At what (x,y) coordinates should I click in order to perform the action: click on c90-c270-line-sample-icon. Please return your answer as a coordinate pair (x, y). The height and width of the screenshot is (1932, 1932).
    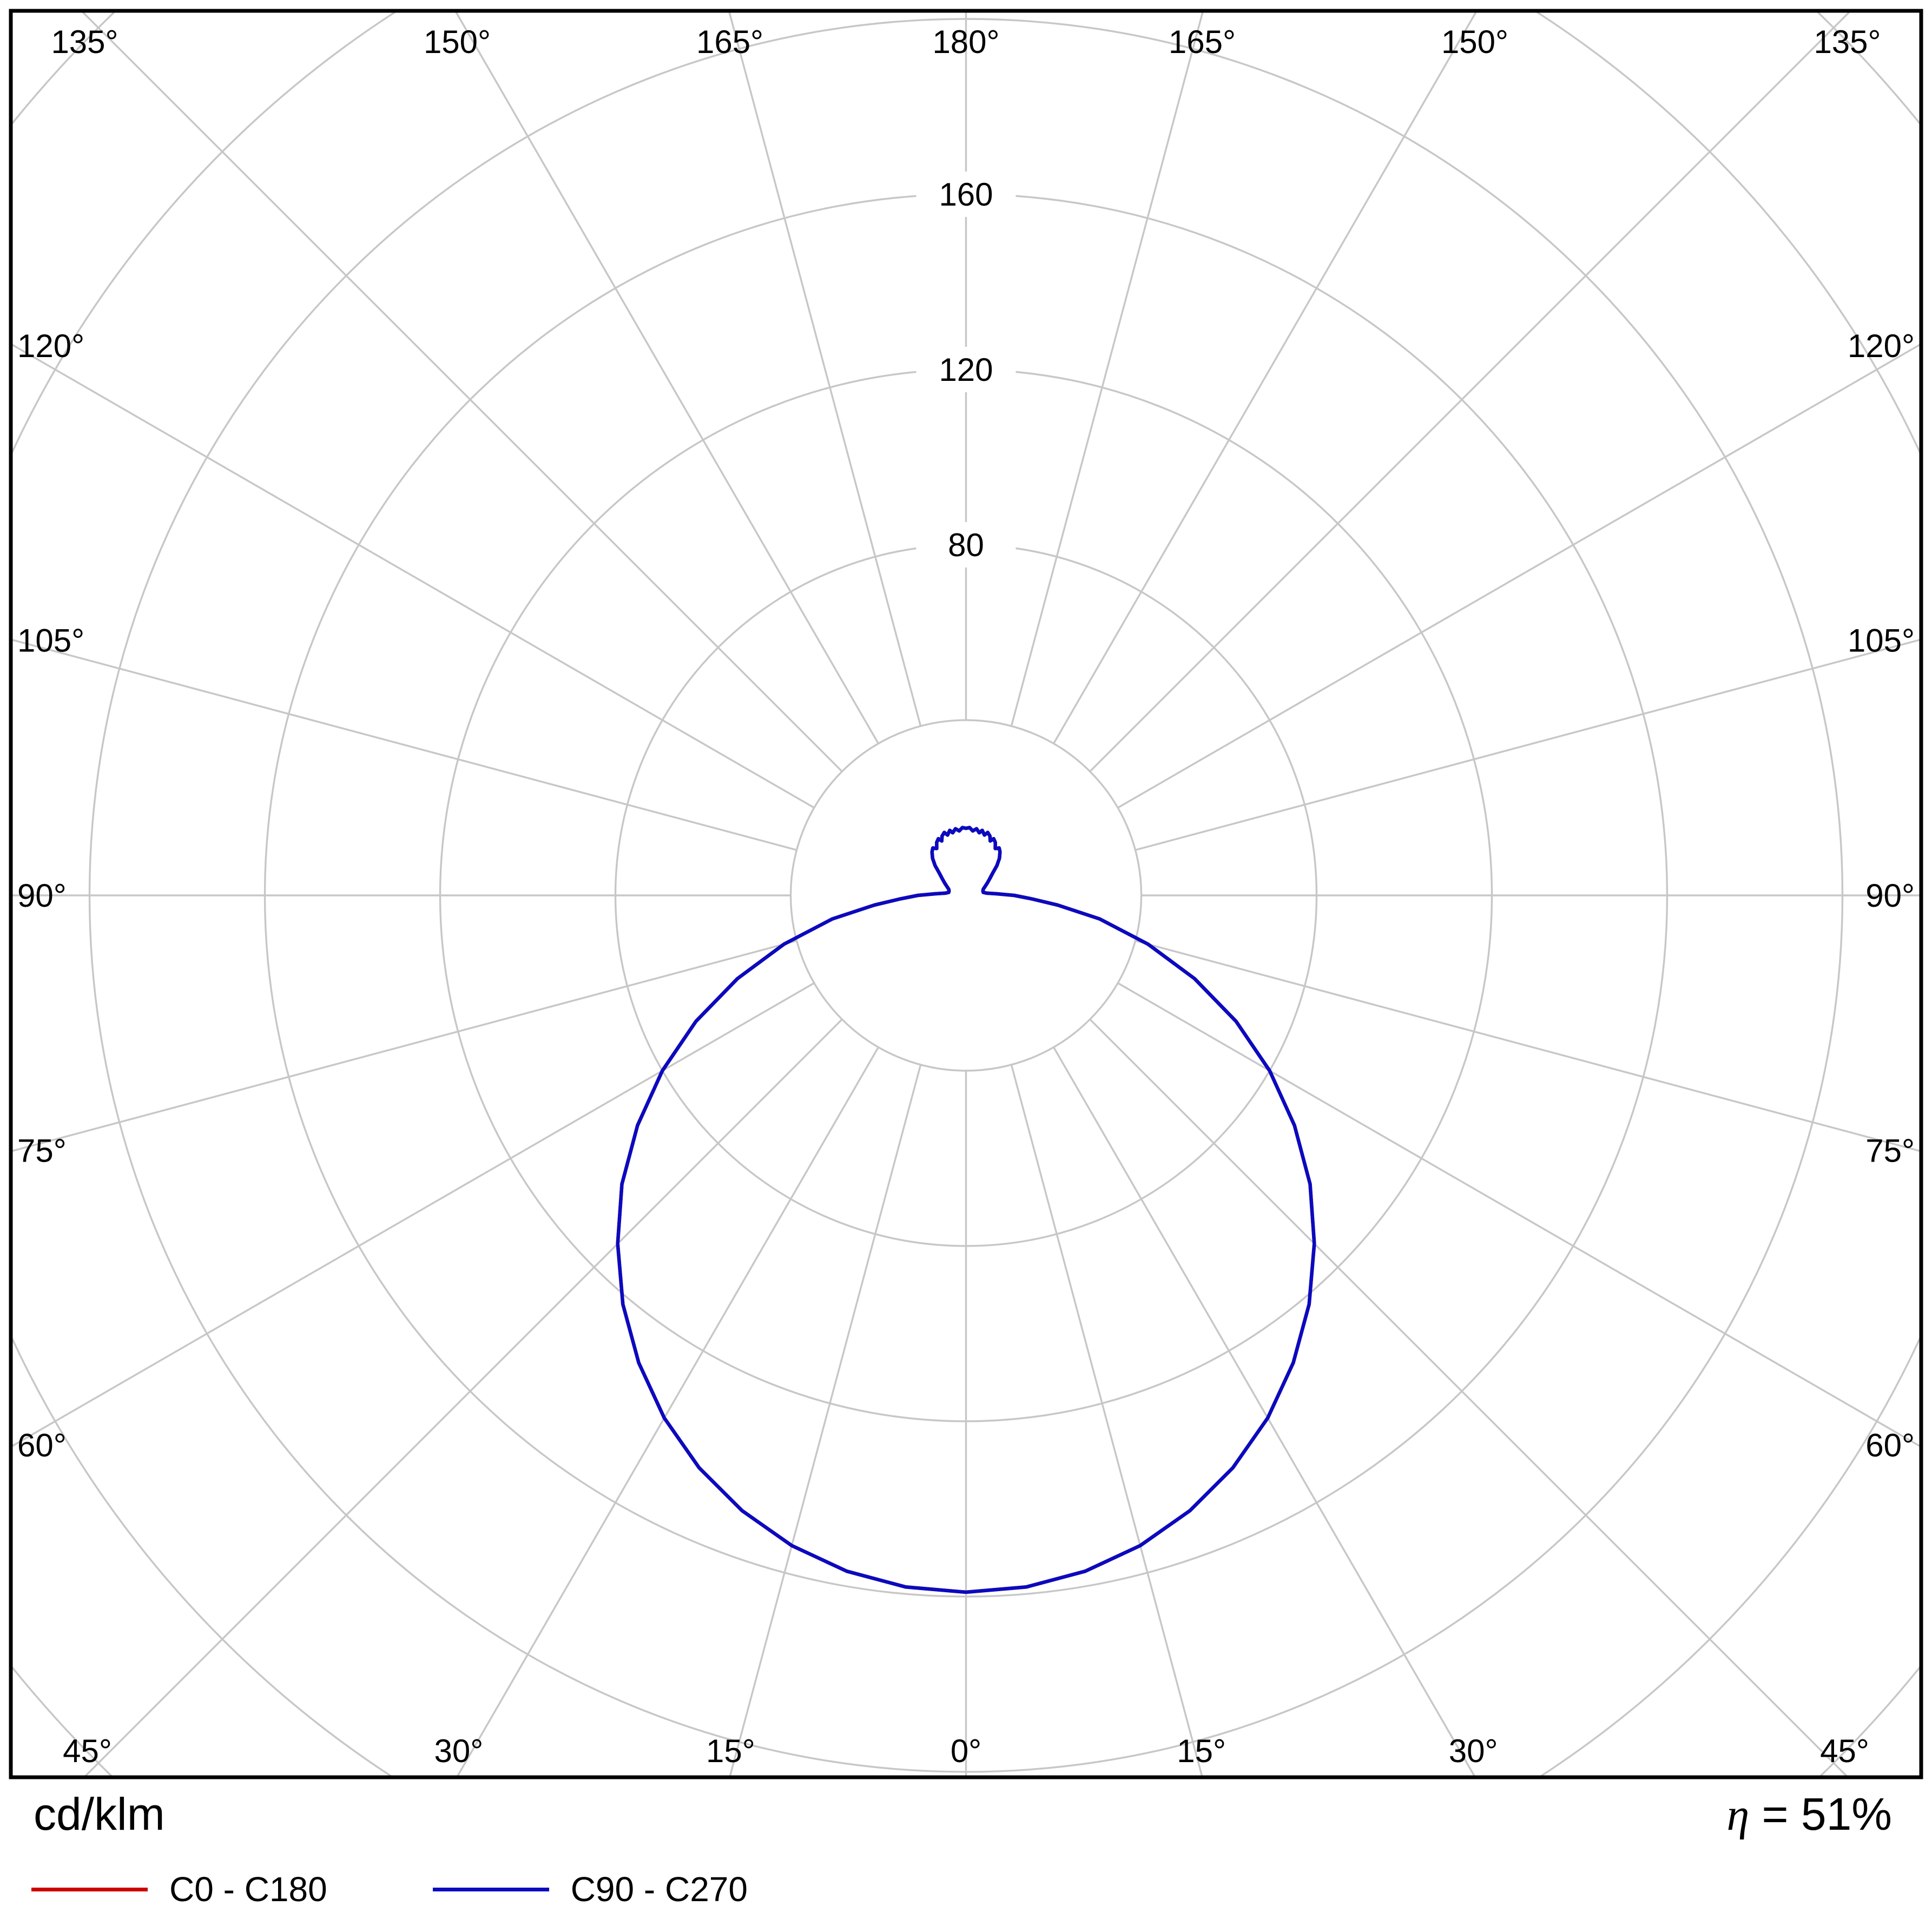
    Looking at the image, I should click on (491, 1889).